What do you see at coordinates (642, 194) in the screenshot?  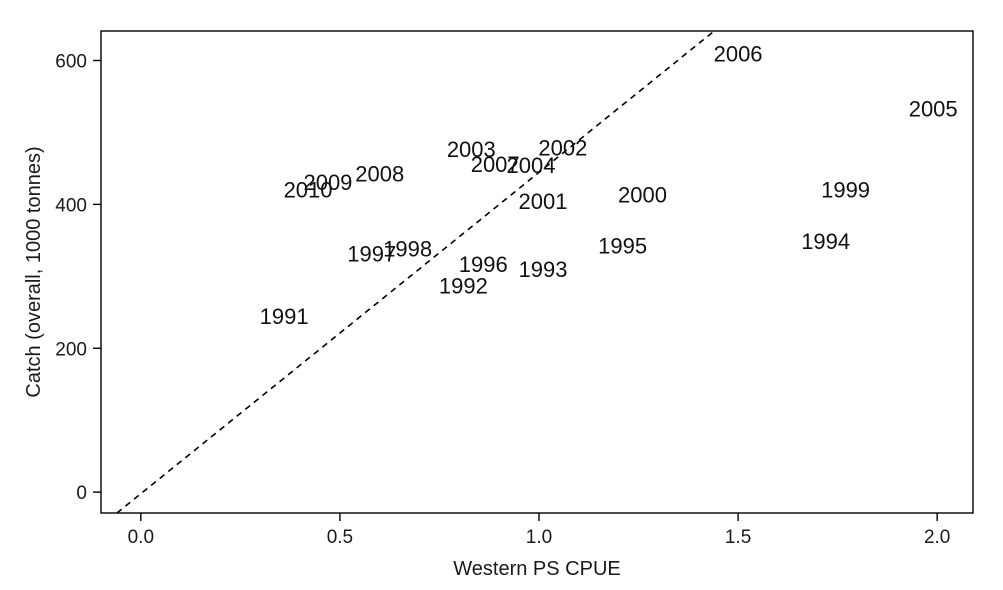 I see `point-label: 2000` at bounding box center [642, 194].